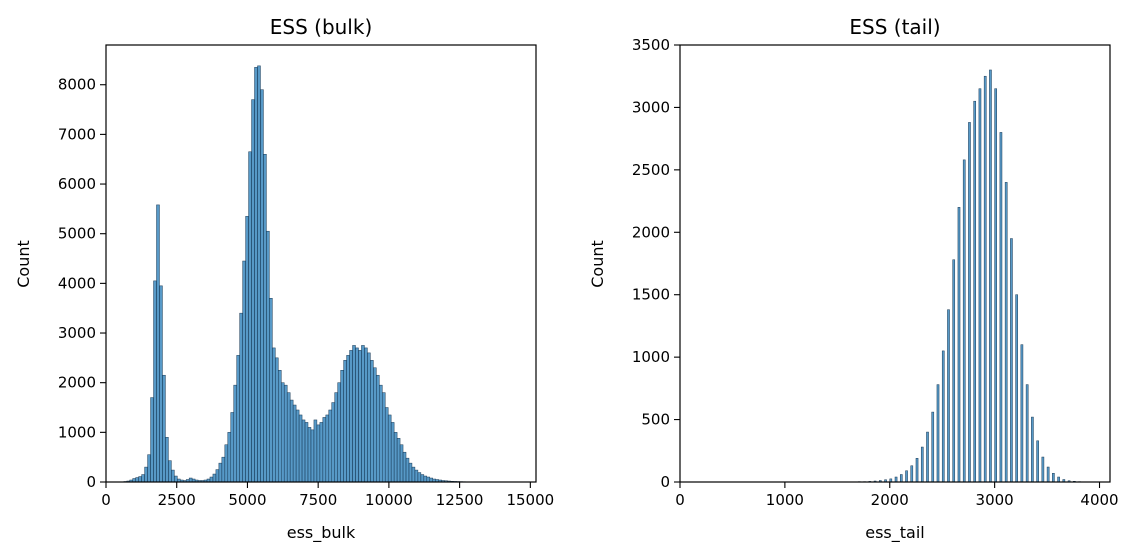 The width and height of the screenshot is (1135, 557). I want to click on ess-bulk-x-tick-label-1: 2500, so click(177, 500).